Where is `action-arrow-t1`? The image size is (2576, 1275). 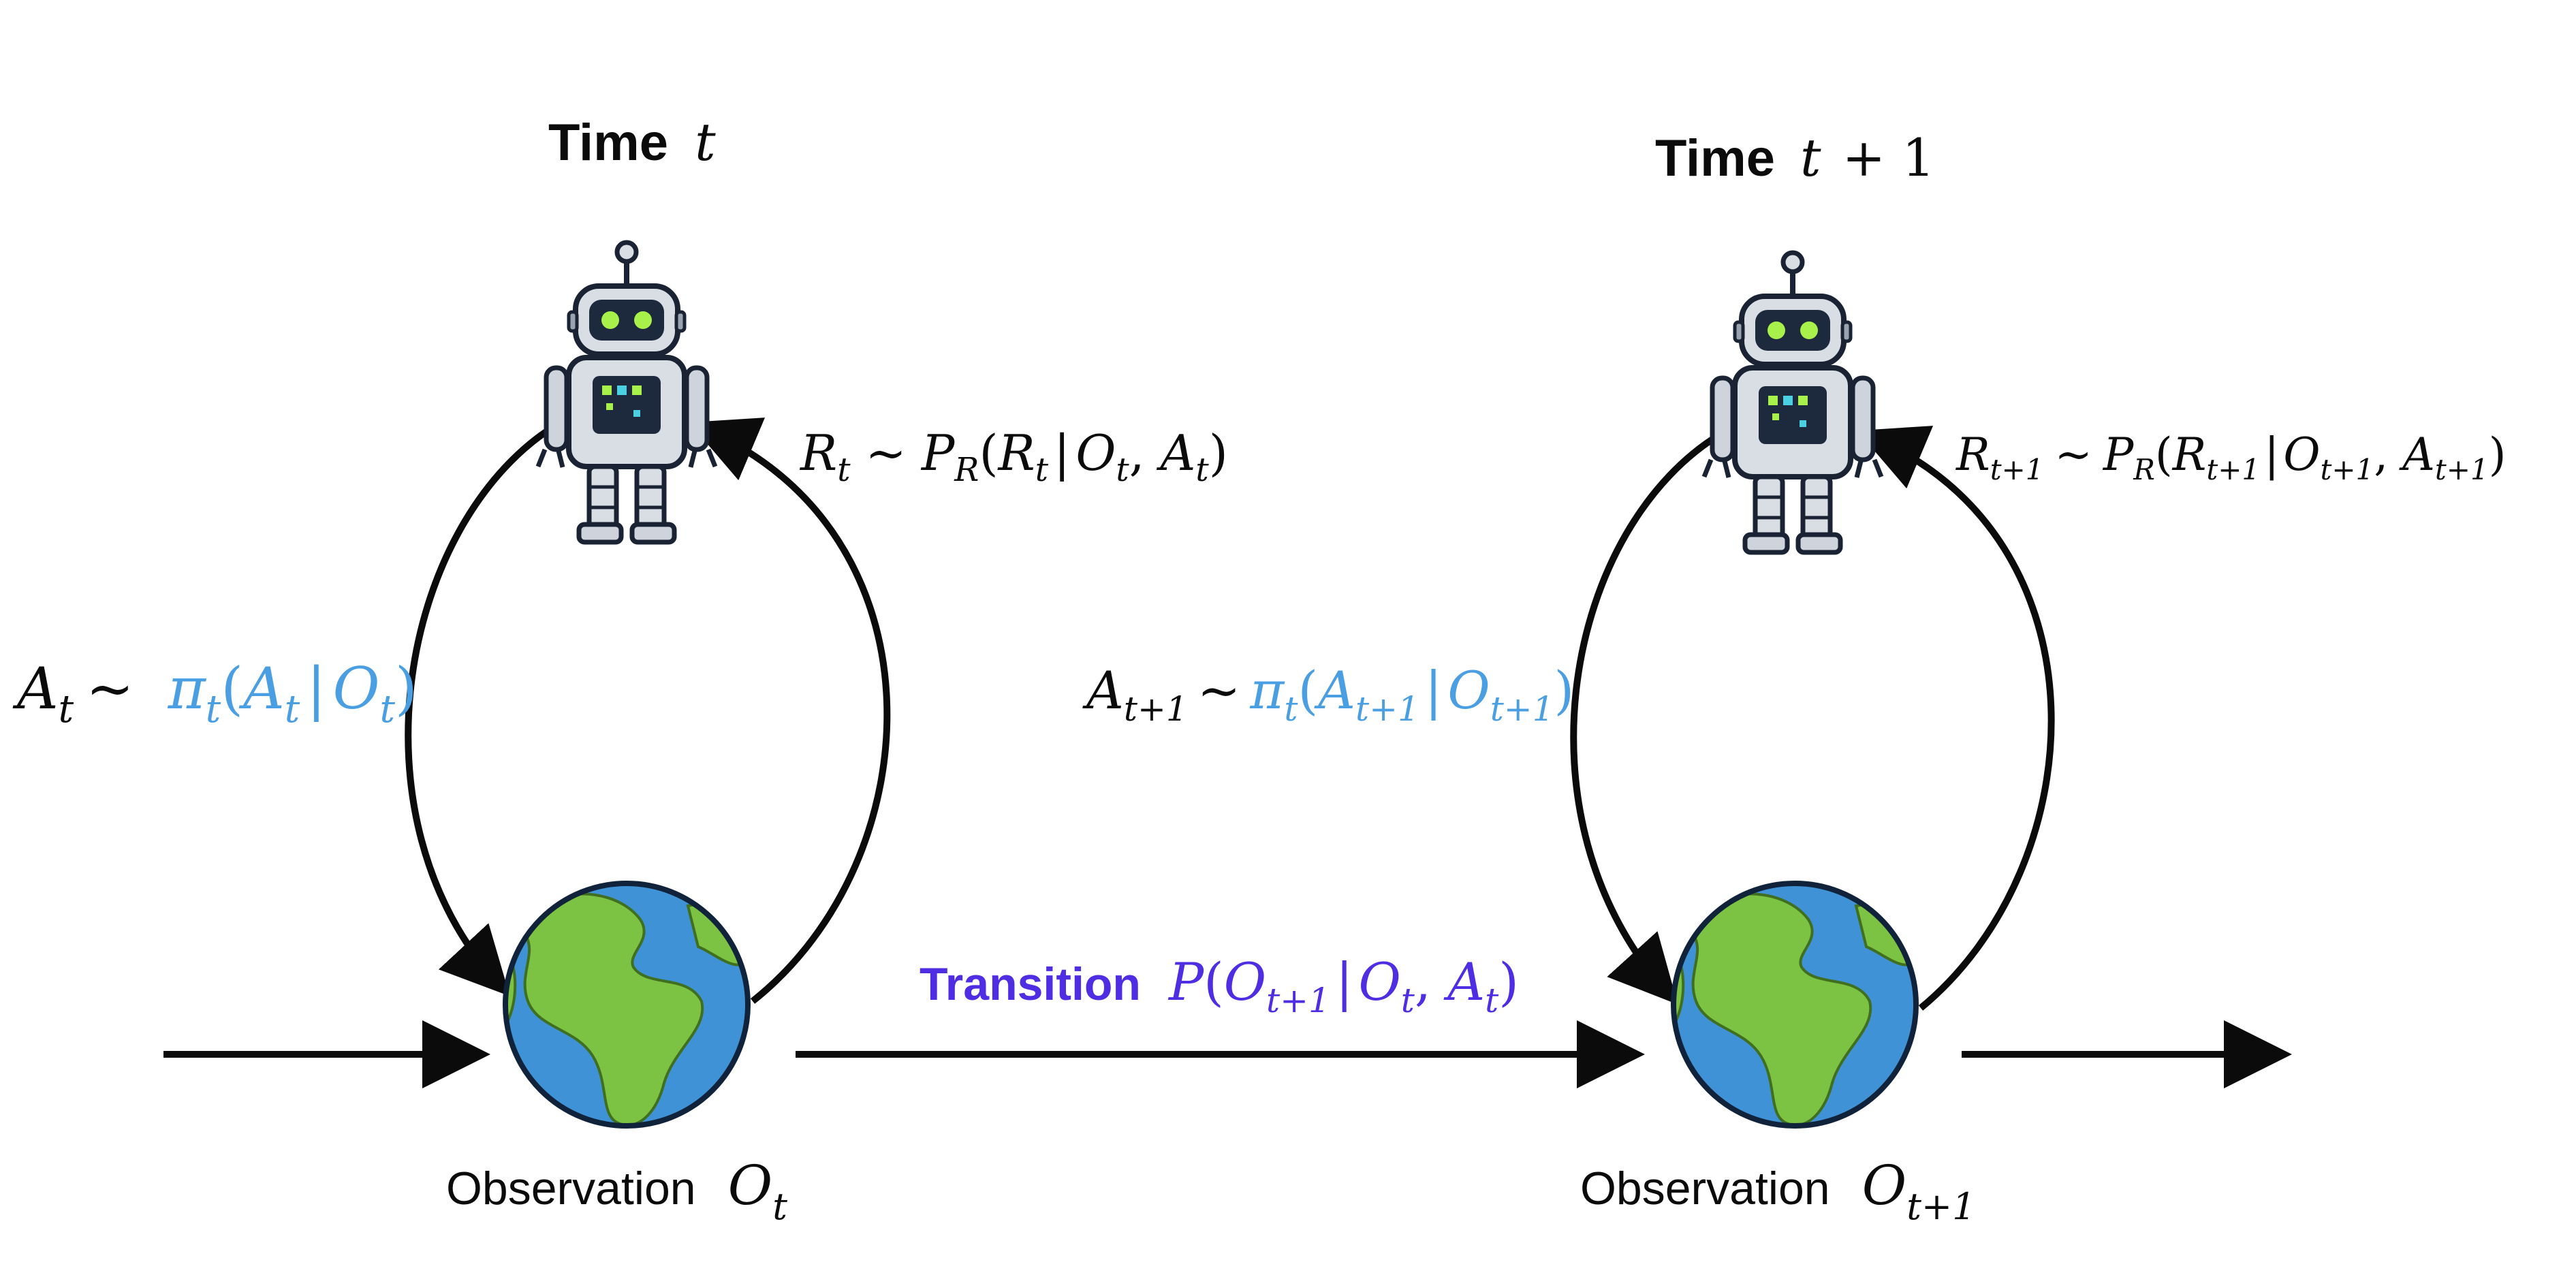
action-arrow-t1 is located at coordinates (1647, 717).